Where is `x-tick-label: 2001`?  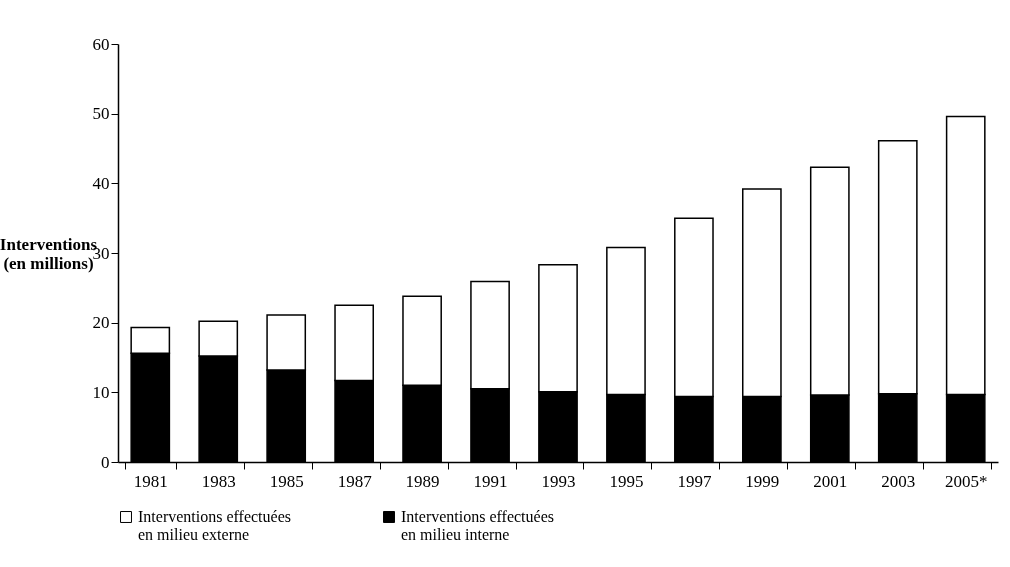 x-tick-label: 2001 is located at coordinates (830, 481).